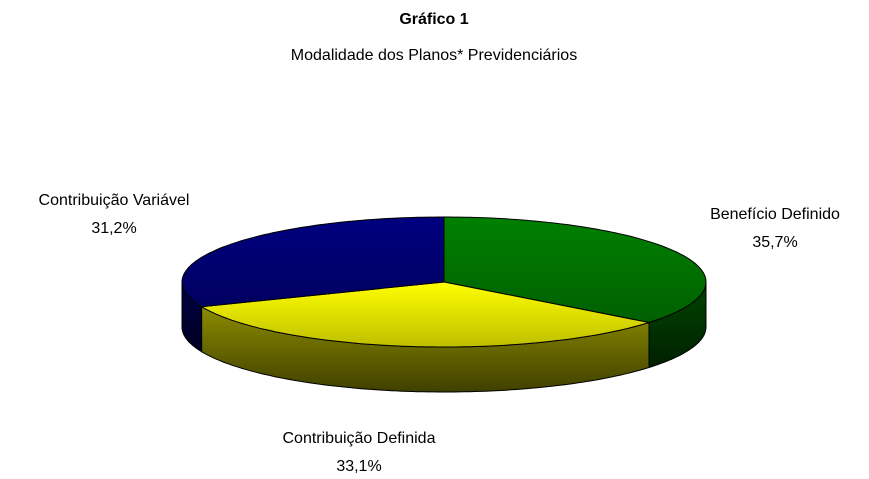 The width and height of the screenshot is (869, 479). What do you see at coordinates (358, 466) in the screenshot?
I see `slice-value-label: 33,1%` at bounding box center [358, 466].